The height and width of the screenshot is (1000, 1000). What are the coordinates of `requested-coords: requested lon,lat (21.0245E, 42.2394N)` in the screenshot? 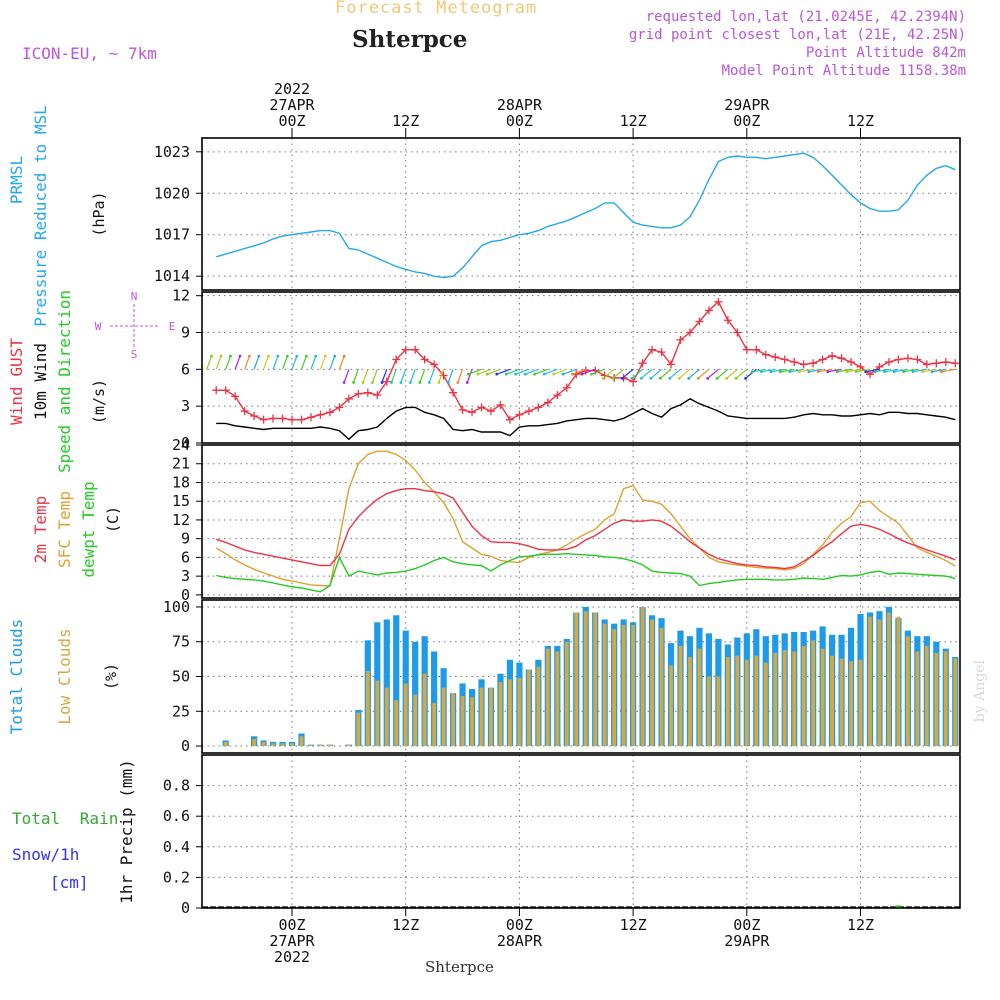 It's located at (805, 17).